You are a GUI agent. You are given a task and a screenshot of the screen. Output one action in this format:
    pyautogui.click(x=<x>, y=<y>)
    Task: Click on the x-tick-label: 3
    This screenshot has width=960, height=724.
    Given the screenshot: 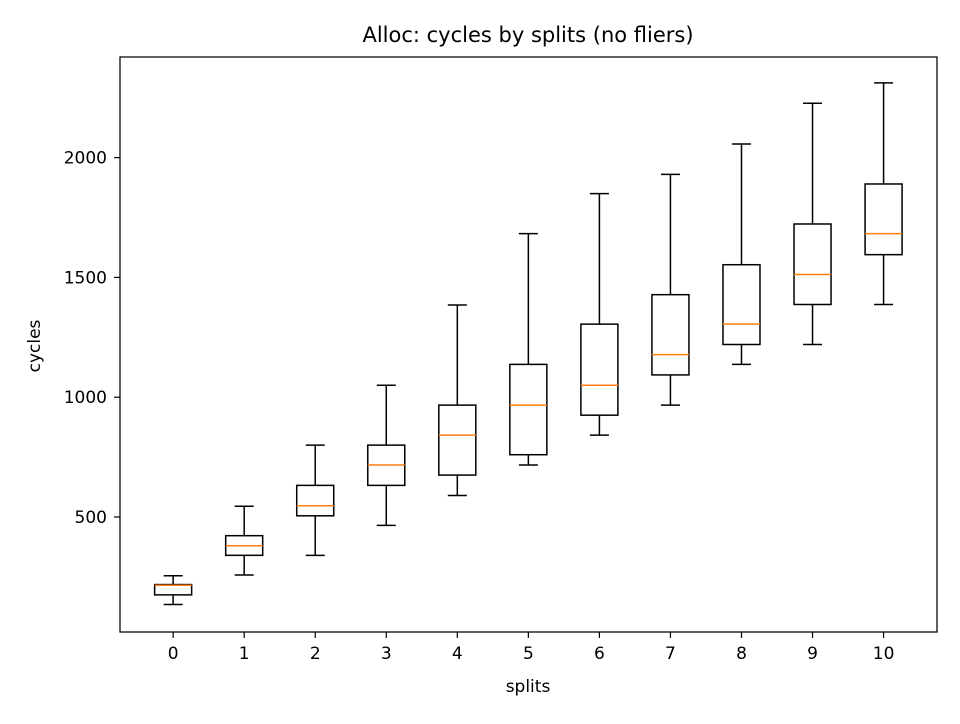 What is the action you would take?
    pyautogui.click(x=386, y=654)
    